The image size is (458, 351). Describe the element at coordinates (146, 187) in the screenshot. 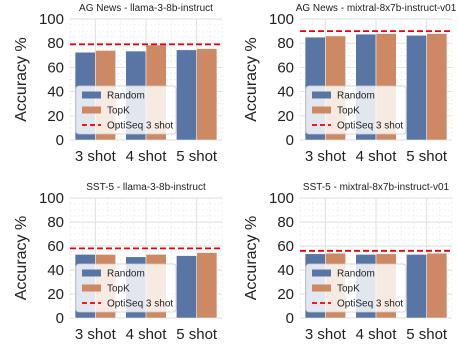

I see `chart-title: SST-5 - llama-3-8b-instruct` at that location.